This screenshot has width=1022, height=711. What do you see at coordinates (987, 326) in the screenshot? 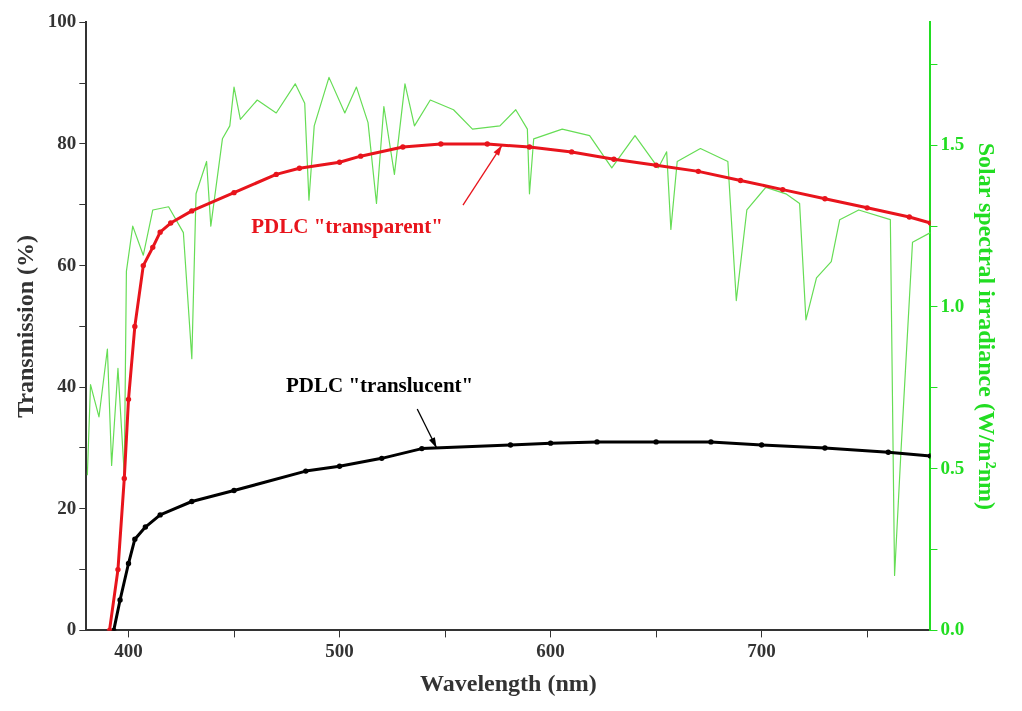
I see `y2-axis-title: Solar spectral irradiance (W/m²nm)` at bounding box center [987, 326].